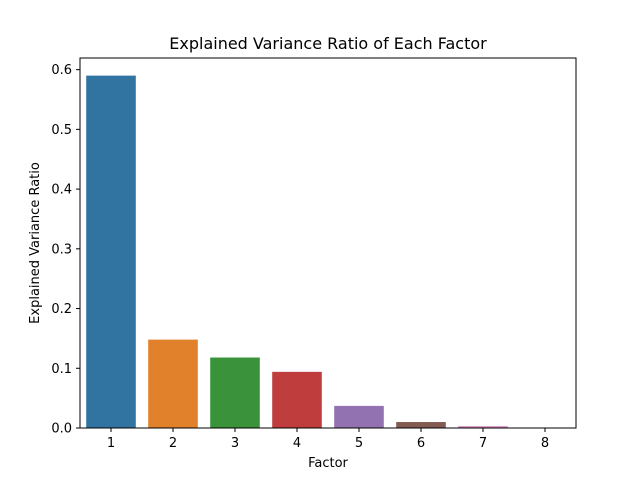 This screenshot has height=480, width=640. I want to click on y-axis-ticks: 0.0 0.1 0.2 0.3 0.4 0.5 0.6, so click(65, 250).